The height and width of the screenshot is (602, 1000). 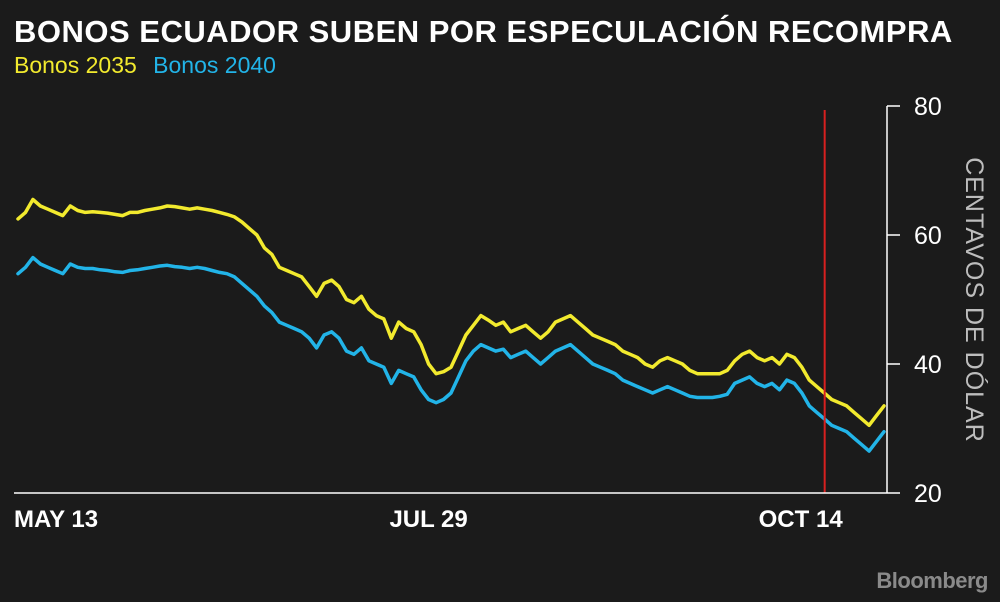 I want to click on y-tick-label-60: 60, so click(x=928, y=236).